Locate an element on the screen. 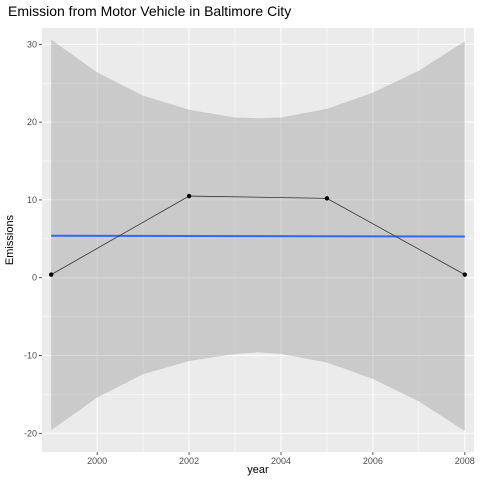  x-tick-label: 2008 is located at coordinates (465, 461).